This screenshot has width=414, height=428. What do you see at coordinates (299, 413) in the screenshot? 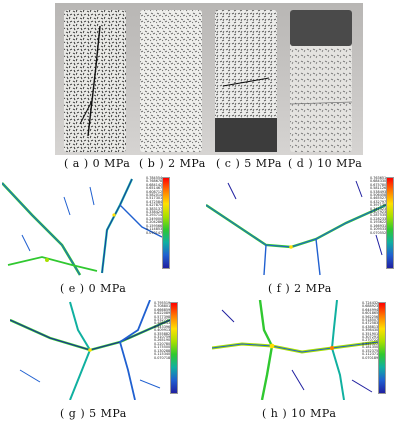
I see `caption-h: ( h ) 10 MPa` at bounding box center [299, 413].